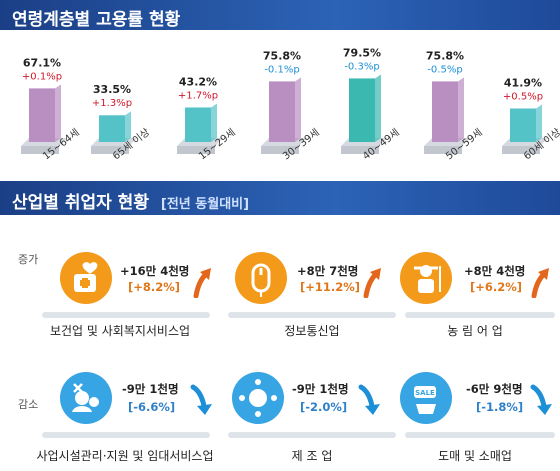 This screenshot has height=471, width=560. What do you see at coordinates (86, 398) in the screenshot?
I see `facility-service-icon` at bounding box center [86, 398].